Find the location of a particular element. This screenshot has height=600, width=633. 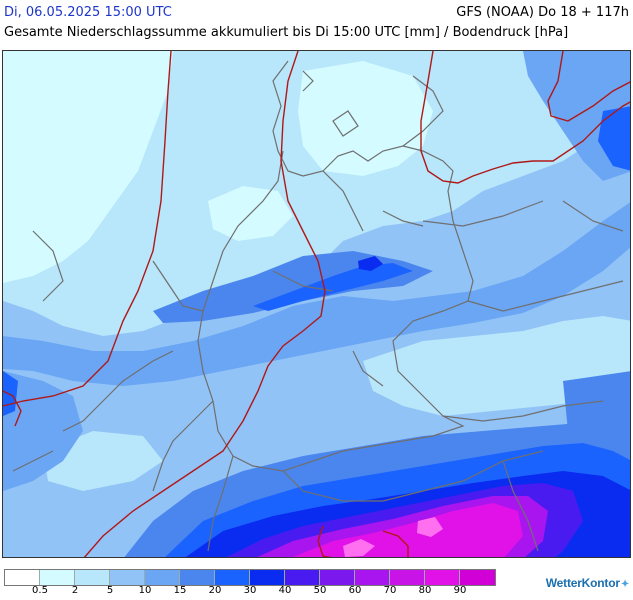

precip-legend-bar is located at coordinates (250, 577).